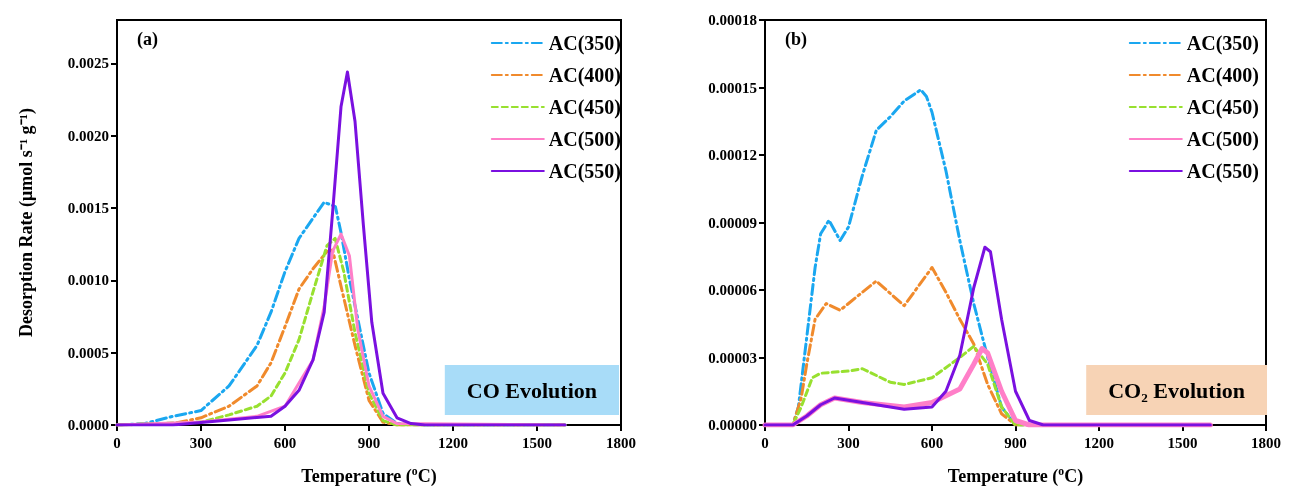  What do you see at coordinates (732, 222) in the screenshot?
I see `y-tick-label: 0.00009` at bounding box center [732, 222].